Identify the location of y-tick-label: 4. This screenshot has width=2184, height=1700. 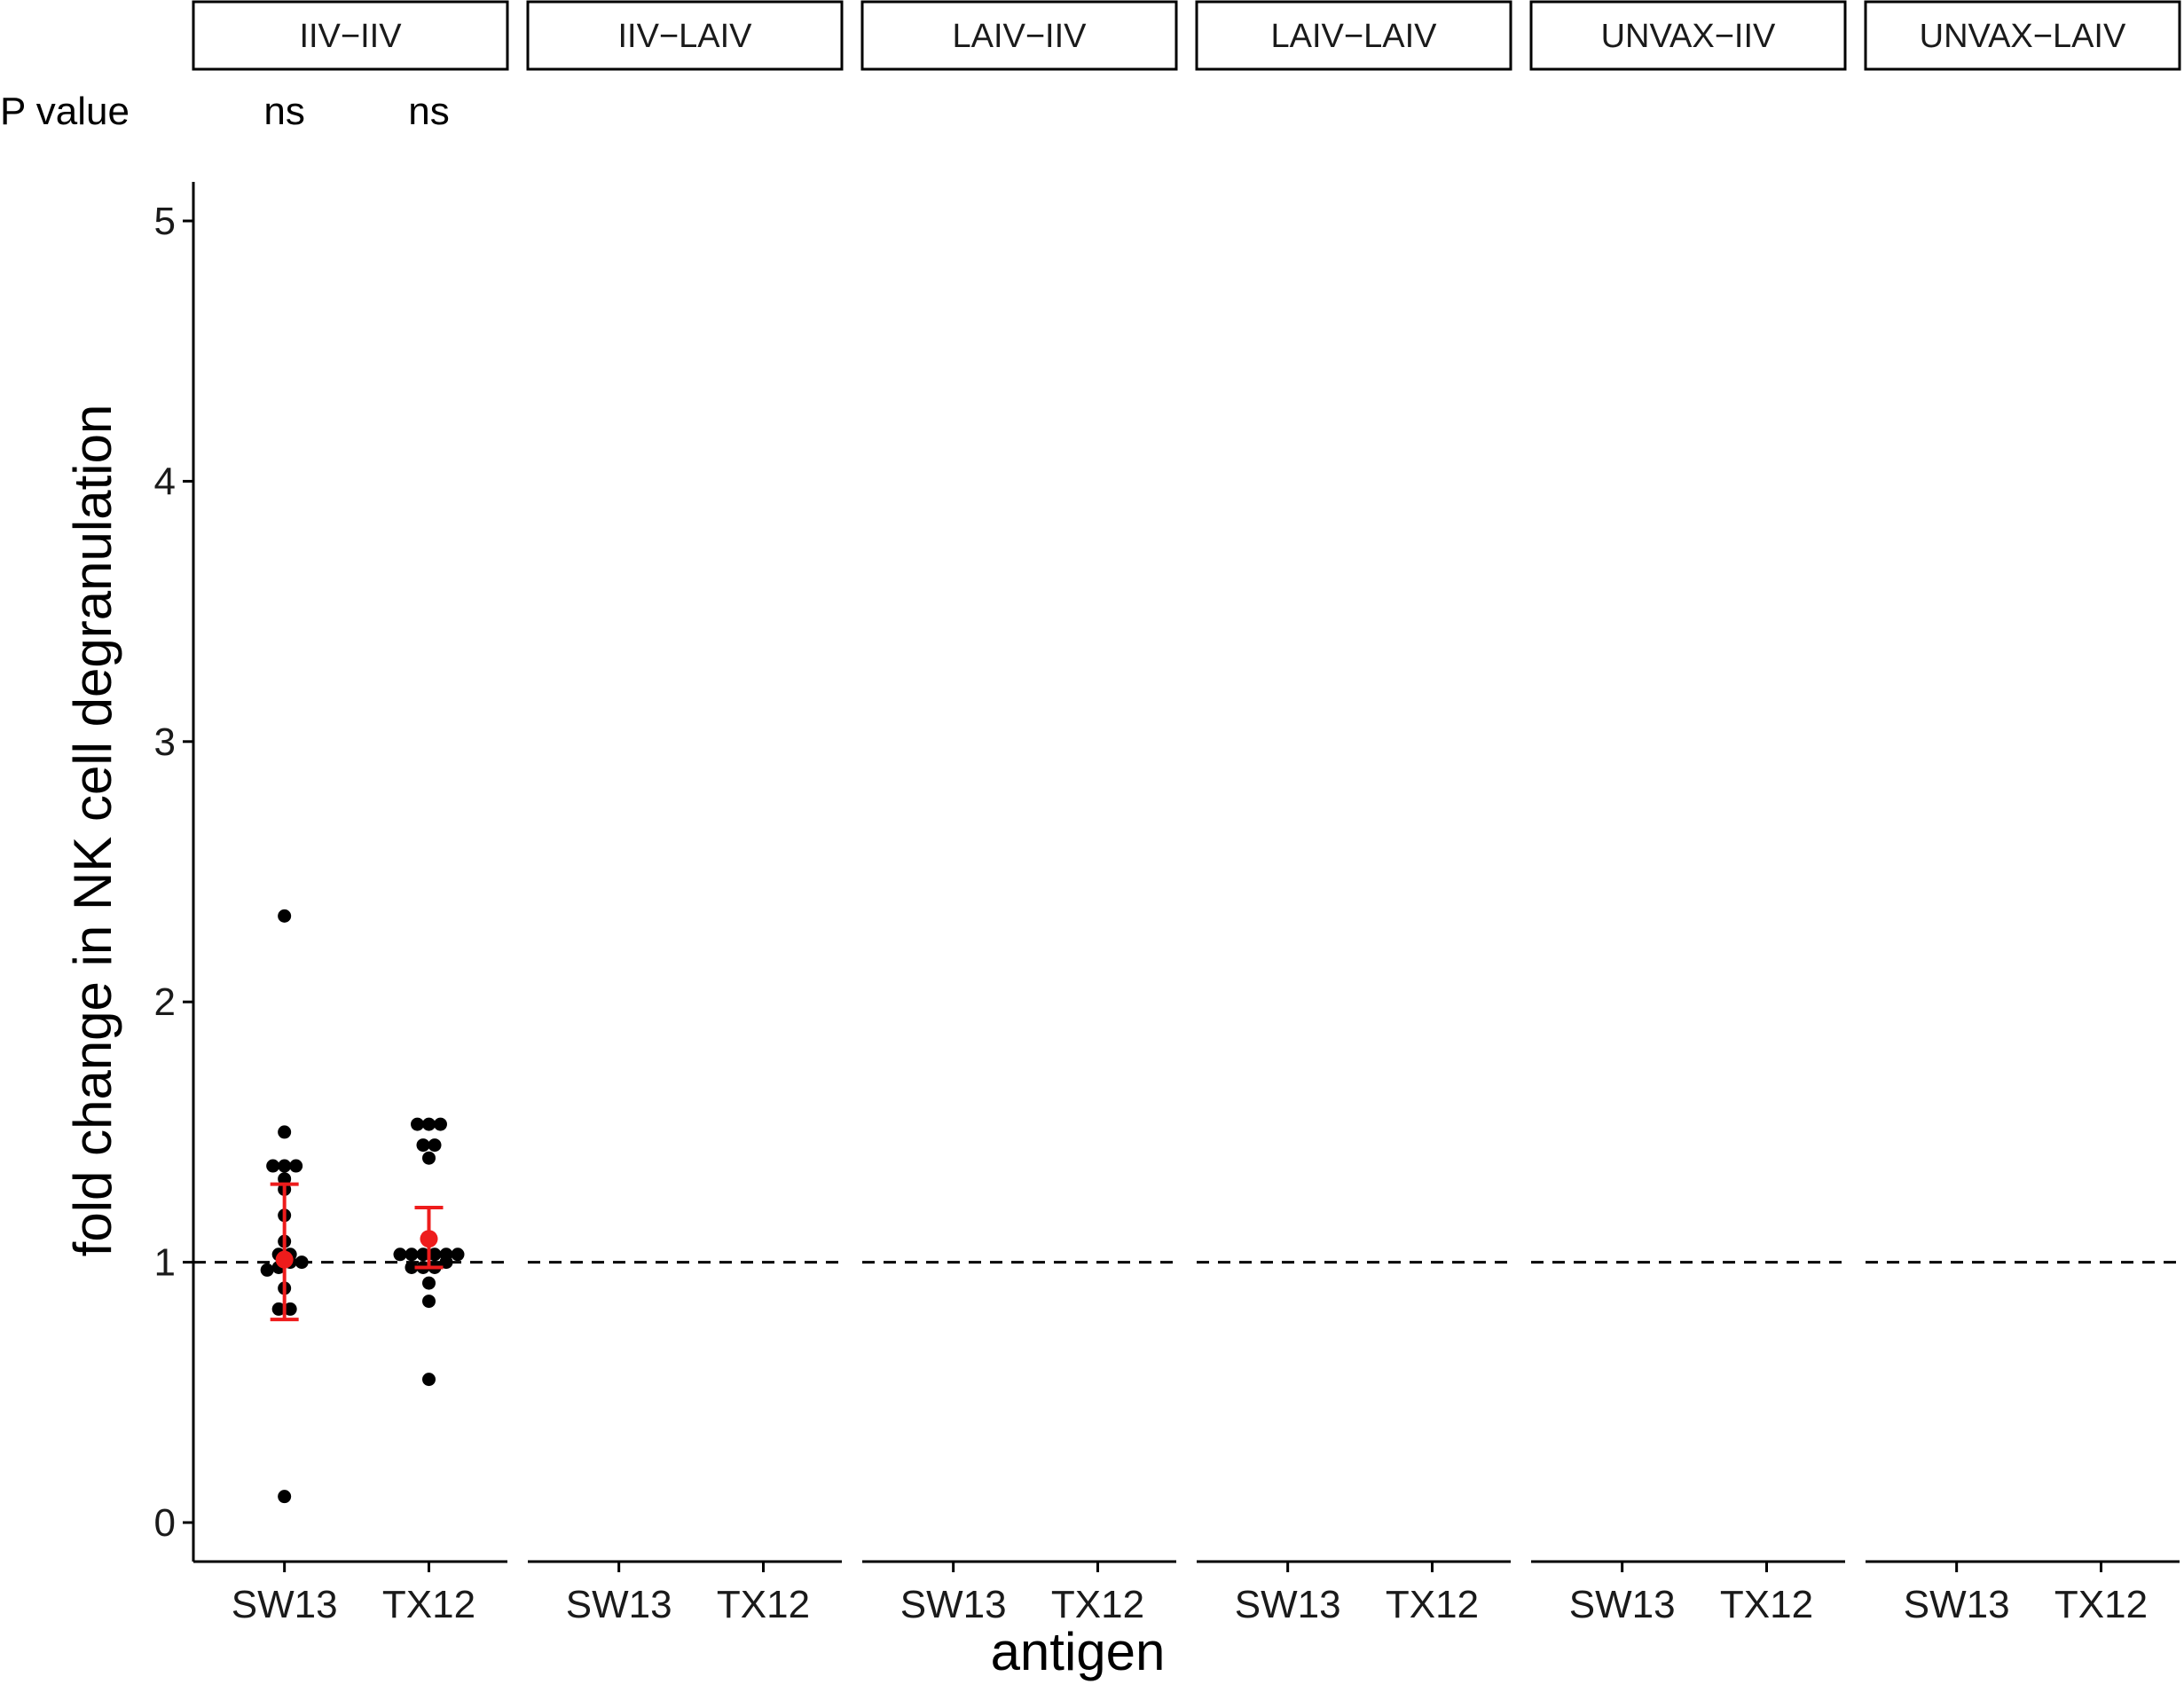
(165, 481).